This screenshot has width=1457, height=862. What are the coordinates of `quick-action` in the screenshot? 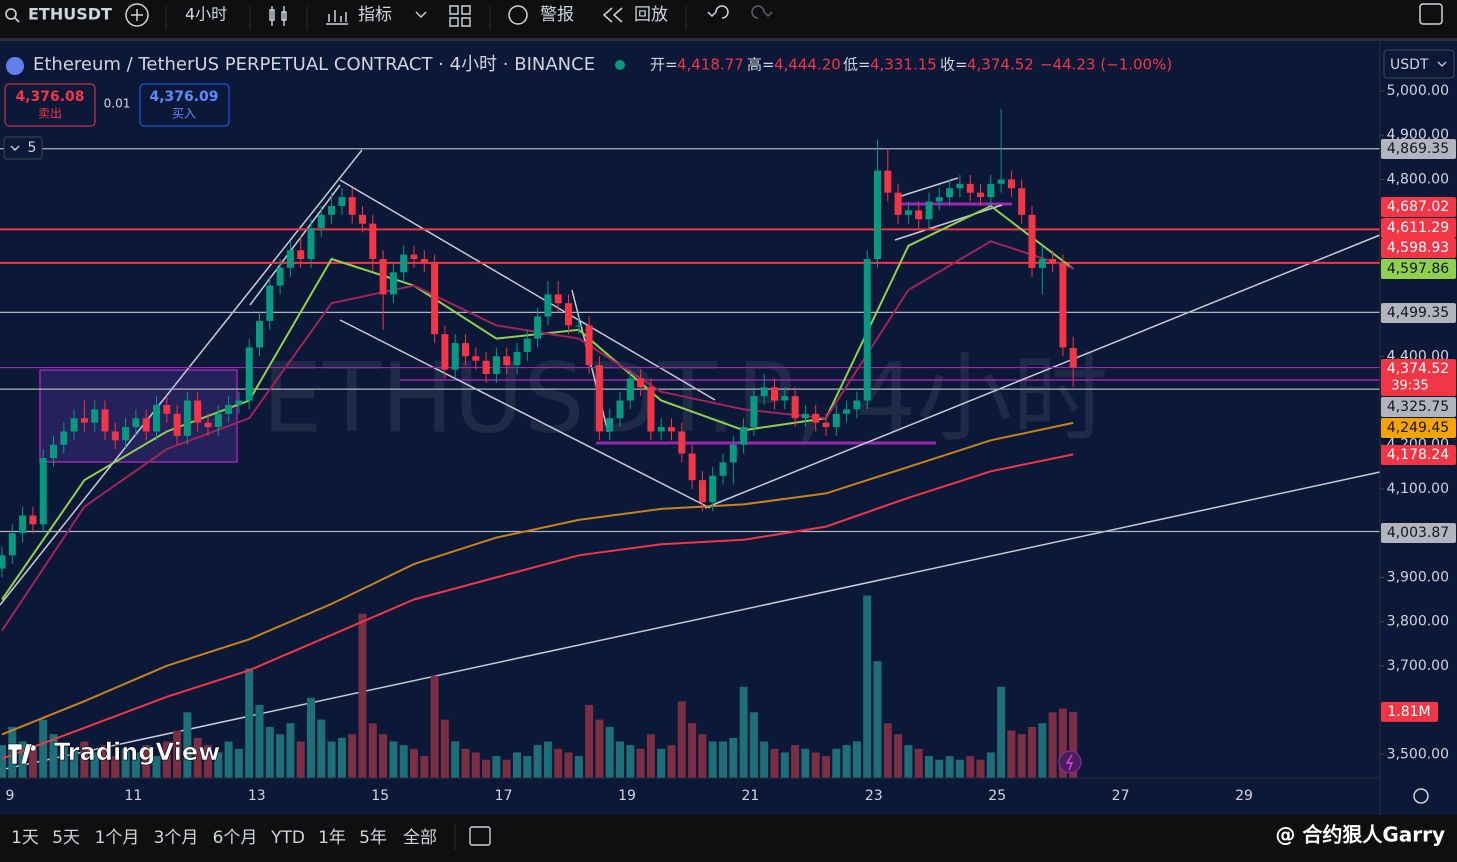 It's located at (1070, 762).